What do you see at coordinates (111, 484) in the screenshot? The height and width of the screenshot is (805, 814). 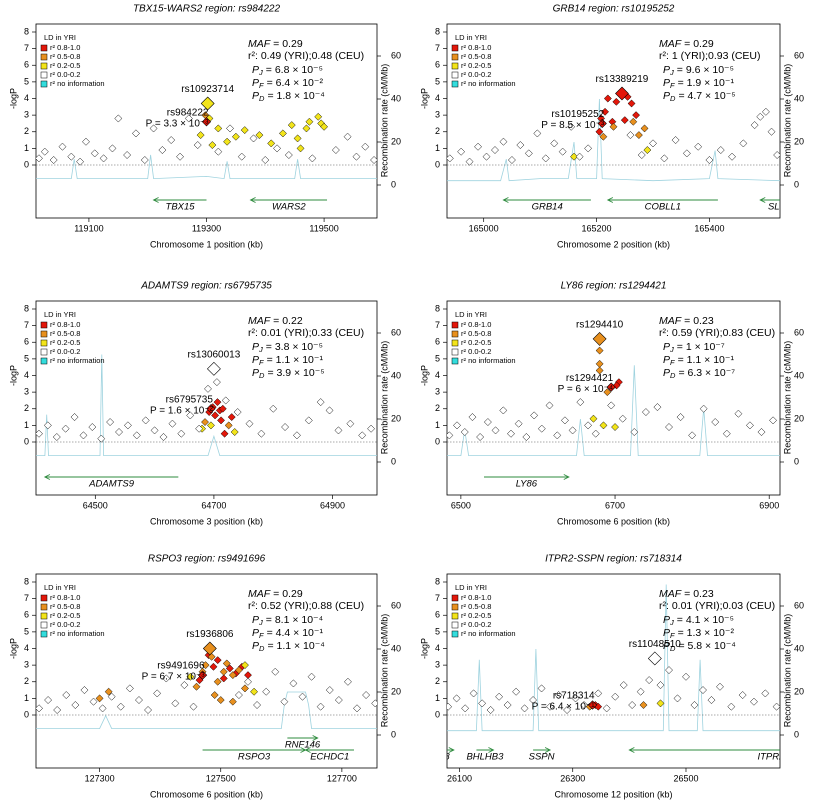 I see `gene-name: ADAMTS9` at bounding box center [111, 484].